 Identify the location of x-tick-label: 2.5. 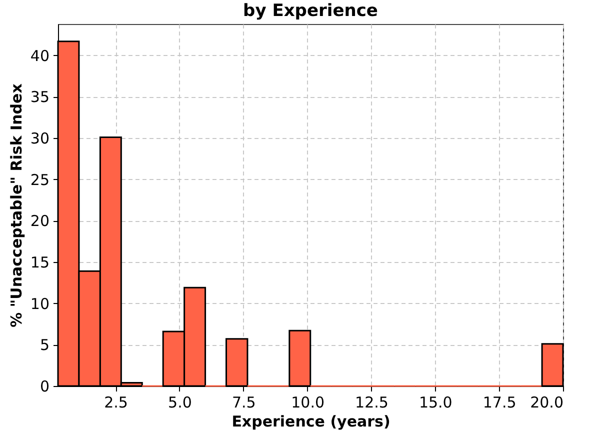
(116, 403).